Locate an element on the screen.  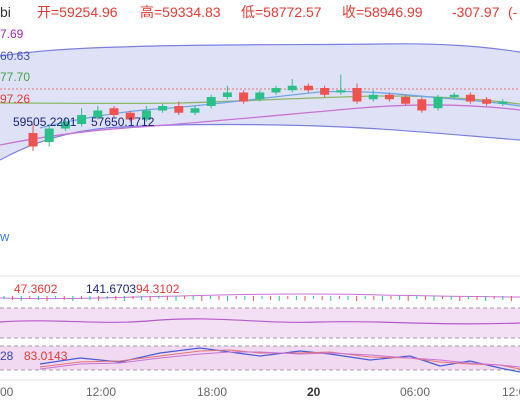
indicator-1-line is located at coordinates (260, 296).